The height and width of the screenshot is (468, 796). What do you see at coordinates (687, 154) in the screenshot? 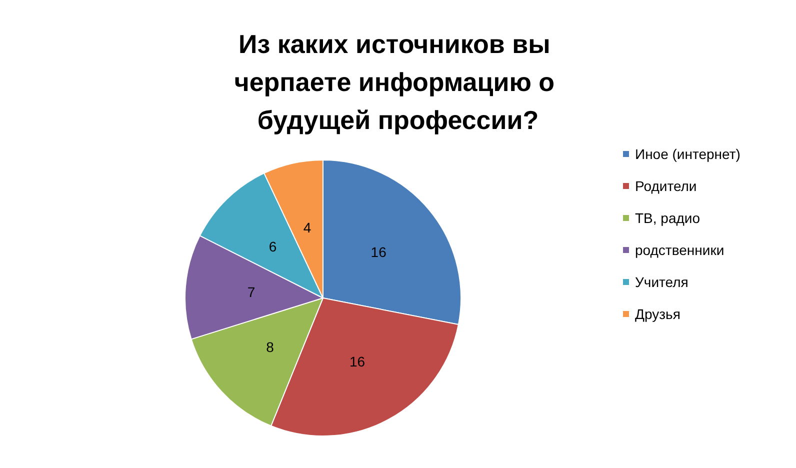
I see `legend-label: Иное (интернет)` at bounding box center [687, 154].